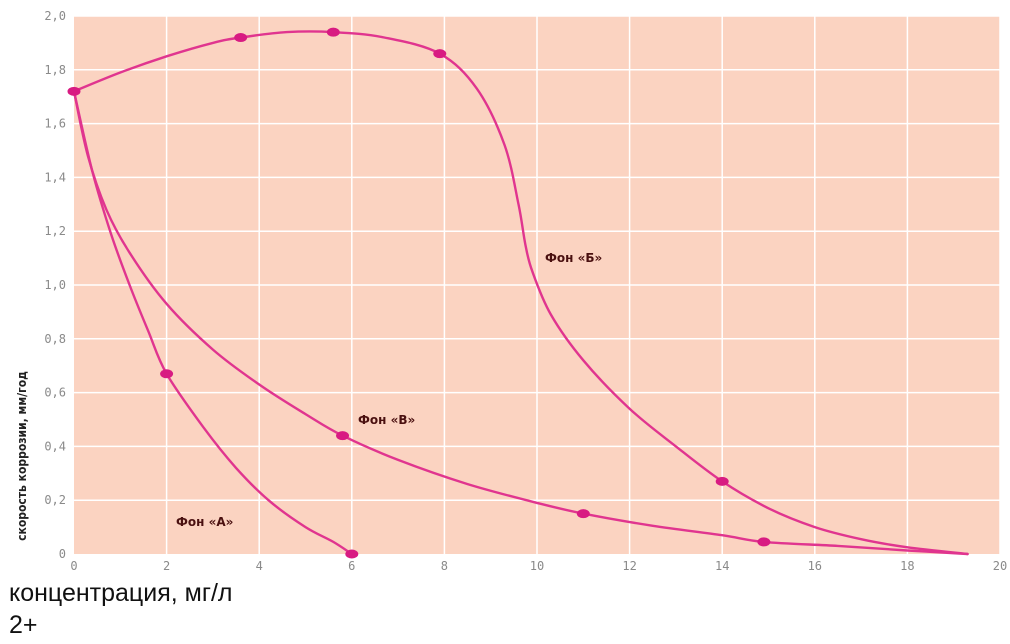 The image size is (1010, 644). What do you see at coordinates (22, 456) in the screenshot?
I see `y-axis-title: скорость коррозии, мм/год` at bounding box center [22, 456].